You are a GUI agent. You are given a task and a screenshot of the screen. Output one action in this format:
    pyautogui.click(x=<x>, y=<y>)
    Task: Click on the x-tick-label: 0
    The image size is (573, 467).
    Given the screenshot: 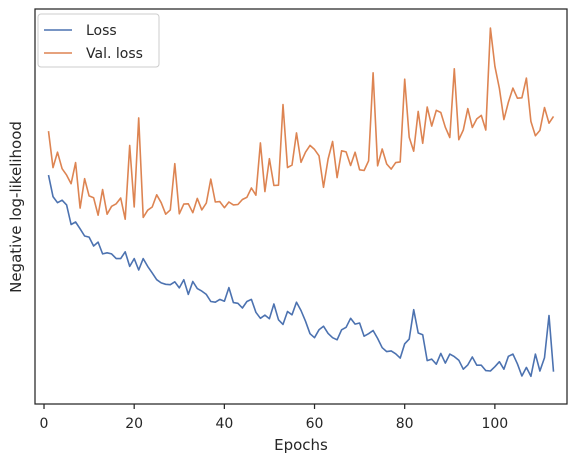 What is the action you would take?
    pyautogui.click(x=44, y=424)
    